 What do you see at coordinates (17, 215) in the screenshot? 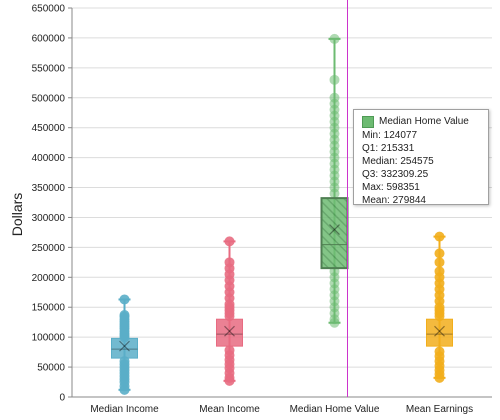
I see `y-axis-title: Dollars` at bounding box center [17, 215].